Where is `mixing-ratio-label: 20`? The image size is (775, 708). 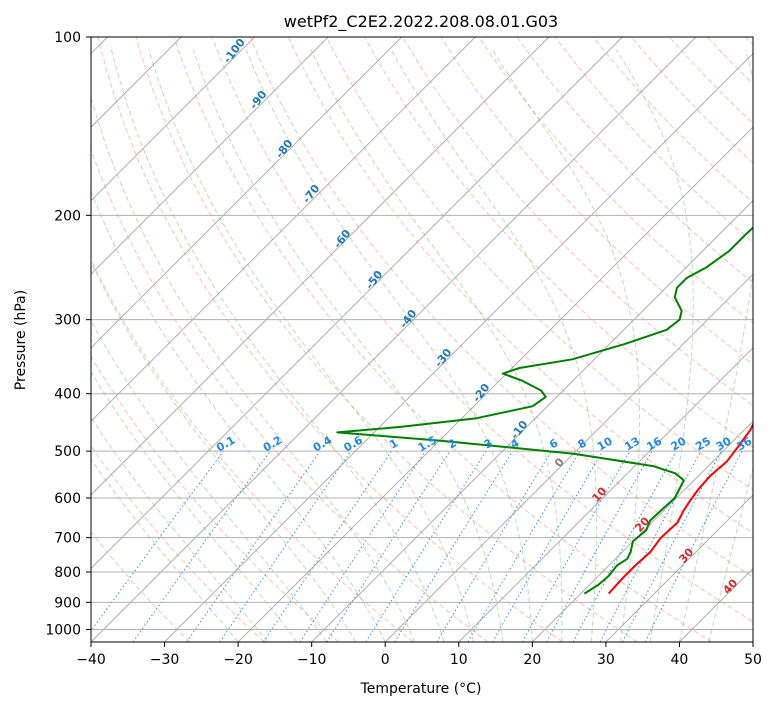 mixing-ratio-label: 20 is located at coordinates (679, 443).